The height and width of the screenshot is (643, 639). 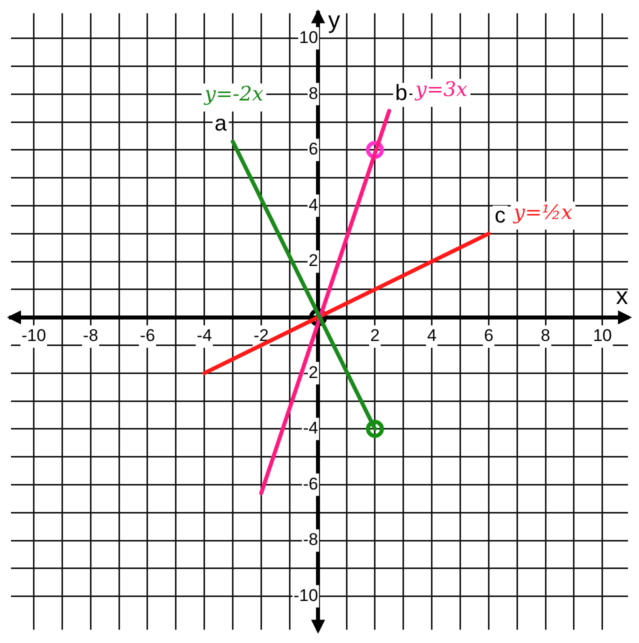 What do you see at coordinates (500, 215) in the screenshot?
I see `series-label: c` at bounding box center [500, 215].